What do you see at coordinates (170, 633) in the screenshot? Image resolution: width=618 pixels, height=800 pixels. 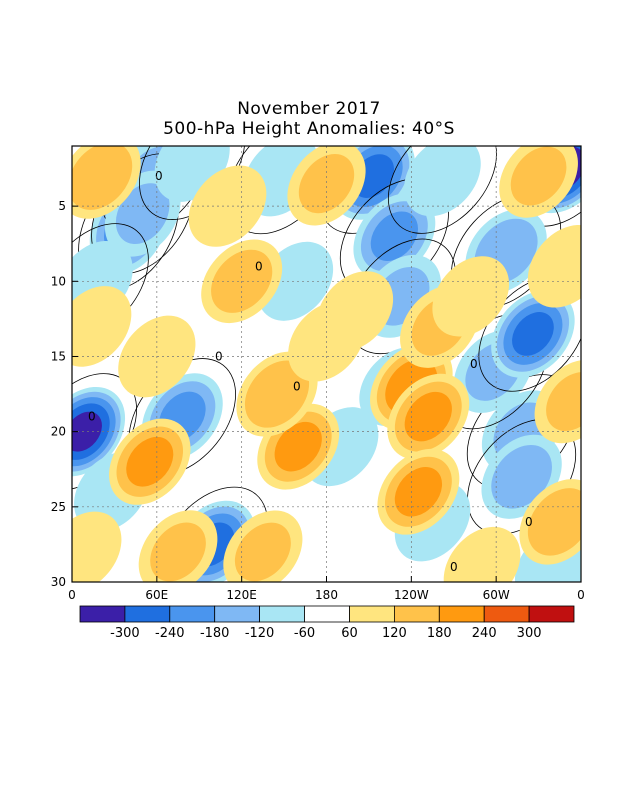 I see `colorbar-label: -240` at bounding box center [170, 633].